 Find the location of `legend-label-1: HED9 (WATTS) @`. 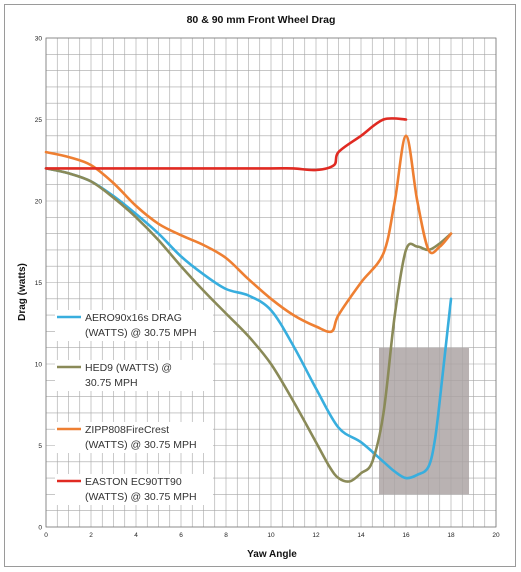

legend-label-1: HED9 (WATTS) @ is located at coordinates (128, 368).